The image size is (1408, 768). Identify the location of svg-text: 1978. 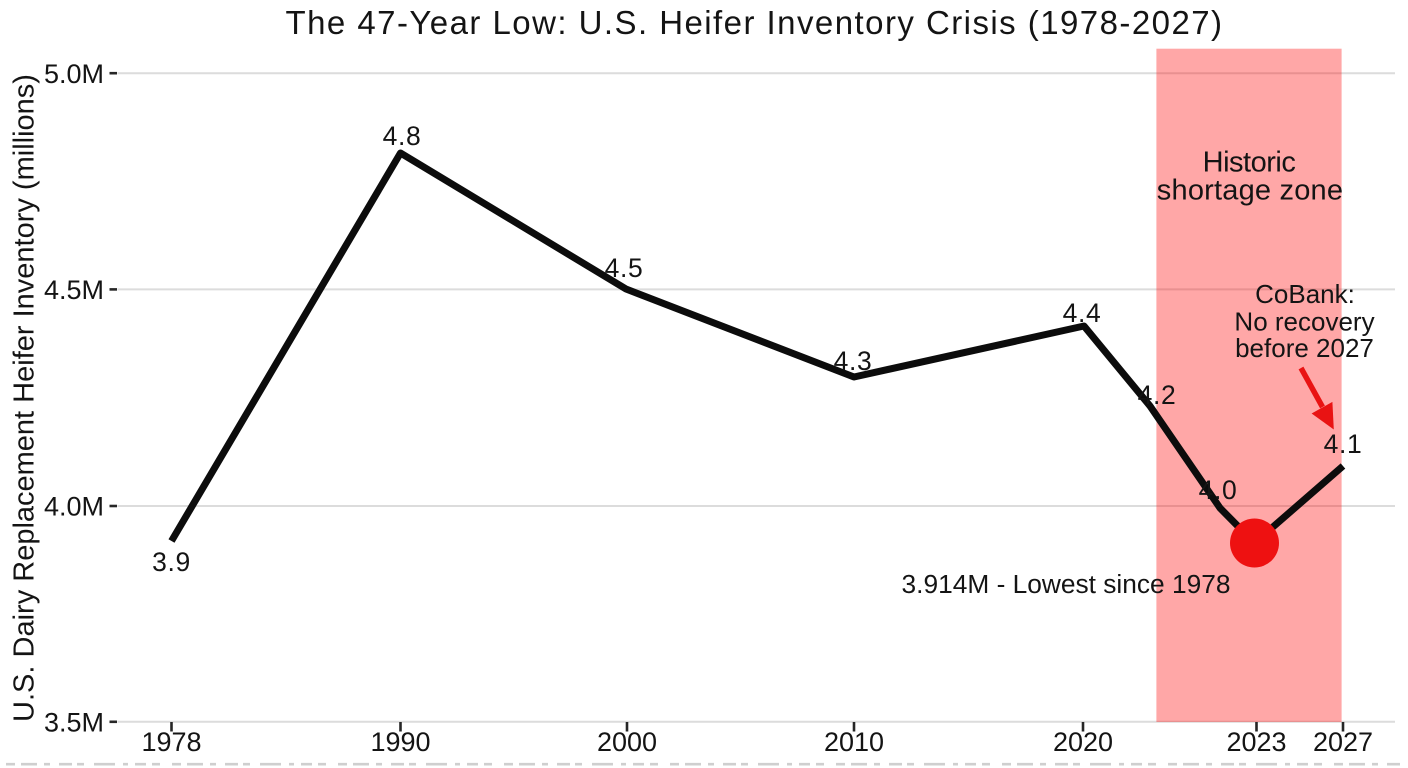
(171, 742).